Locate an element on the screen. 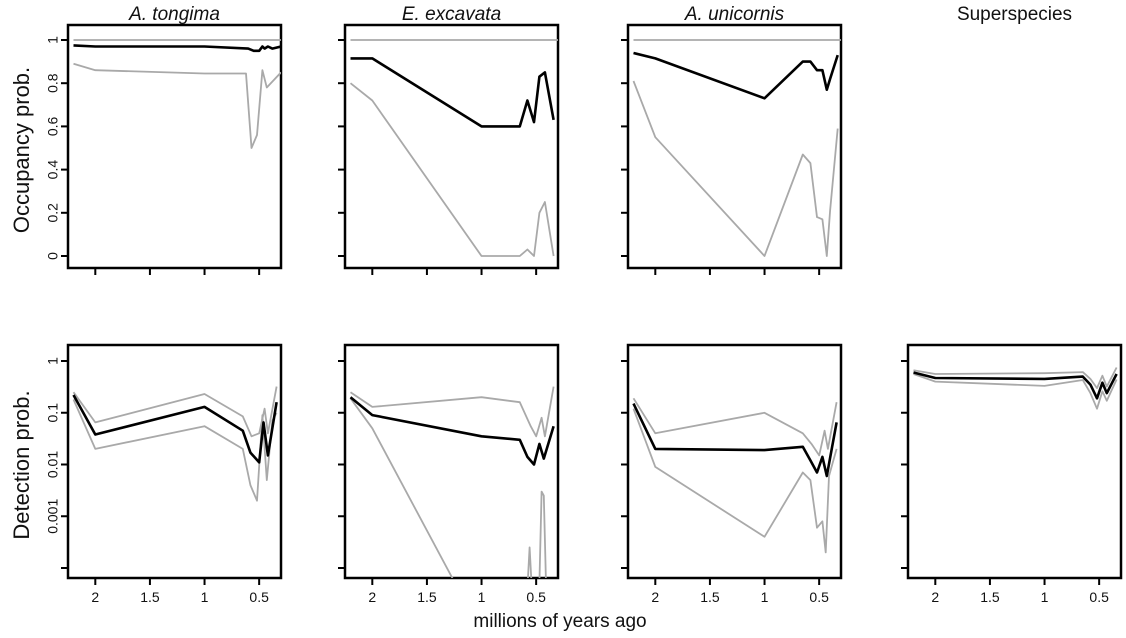 Image resolution: width=1126 pixels, height=638 pixels. y-tick-label: 0.01 is located at coordinates (53, 464).